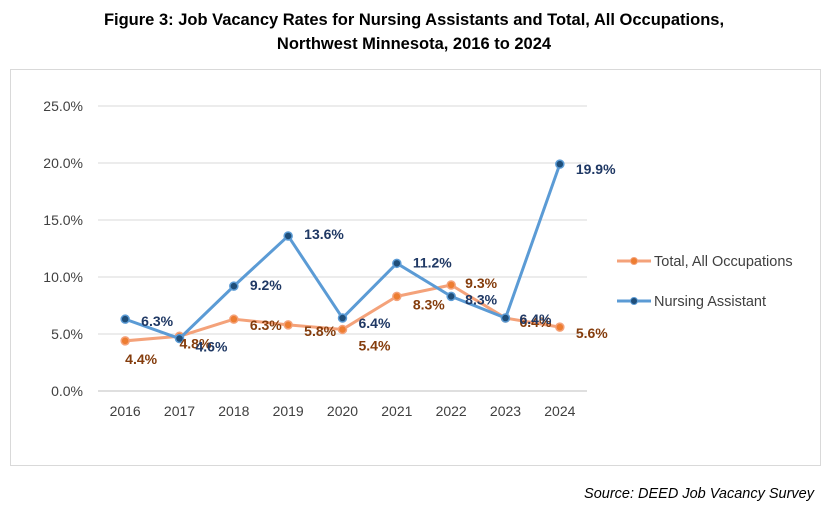 Image resolution: width=828 pixels, height=513 pixels. I want to click on legend-label: Total, All Occupations, so click(723, 262).